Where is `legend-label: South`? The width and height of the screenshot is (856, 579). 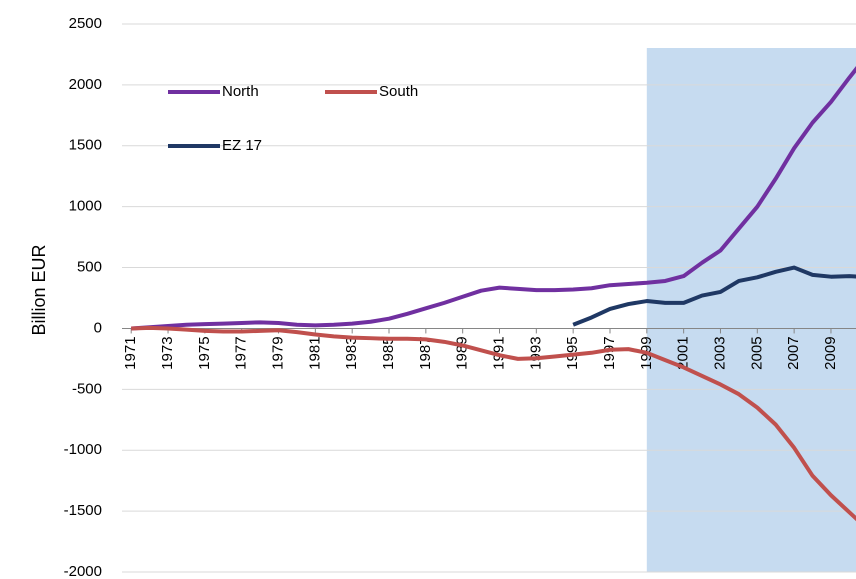
legend-label: South is located at coordinates (398, 91).